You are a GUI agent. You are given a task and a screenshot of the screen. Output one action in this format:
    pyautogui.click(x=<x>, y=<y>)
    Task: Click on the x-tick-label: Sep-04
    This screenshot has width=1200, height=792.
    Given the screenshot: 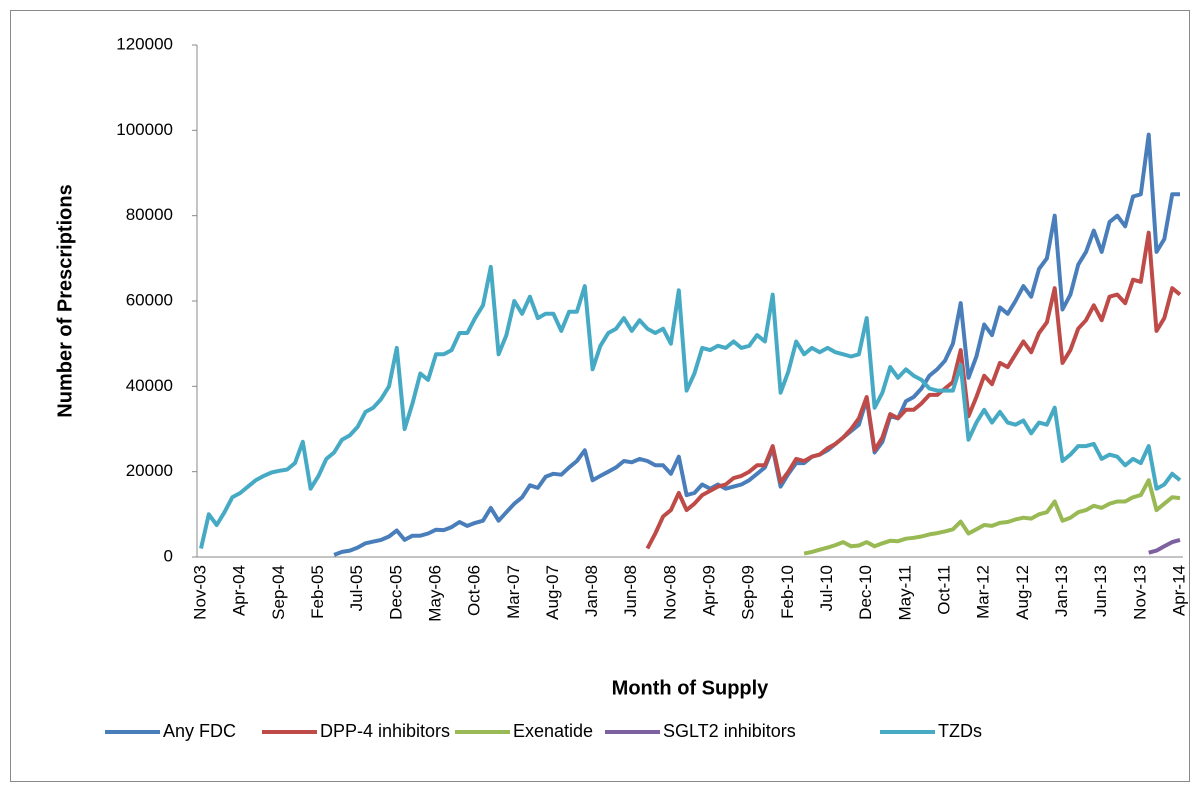 What is the action you would take?
    pyautogui.click(x=278, y=592)
    